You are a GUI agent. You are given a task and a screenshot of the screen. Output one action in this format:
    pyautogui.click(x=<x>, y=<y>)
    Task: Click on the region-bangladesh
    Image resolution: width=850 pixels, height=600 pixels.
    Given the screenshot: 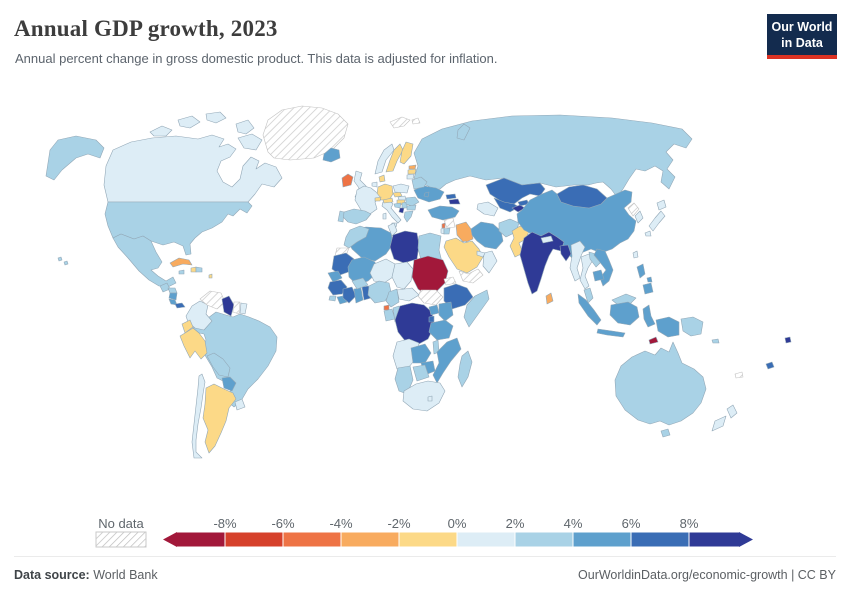 What is the action you would take?
    pyautogui.click(x=565, y=253)
    